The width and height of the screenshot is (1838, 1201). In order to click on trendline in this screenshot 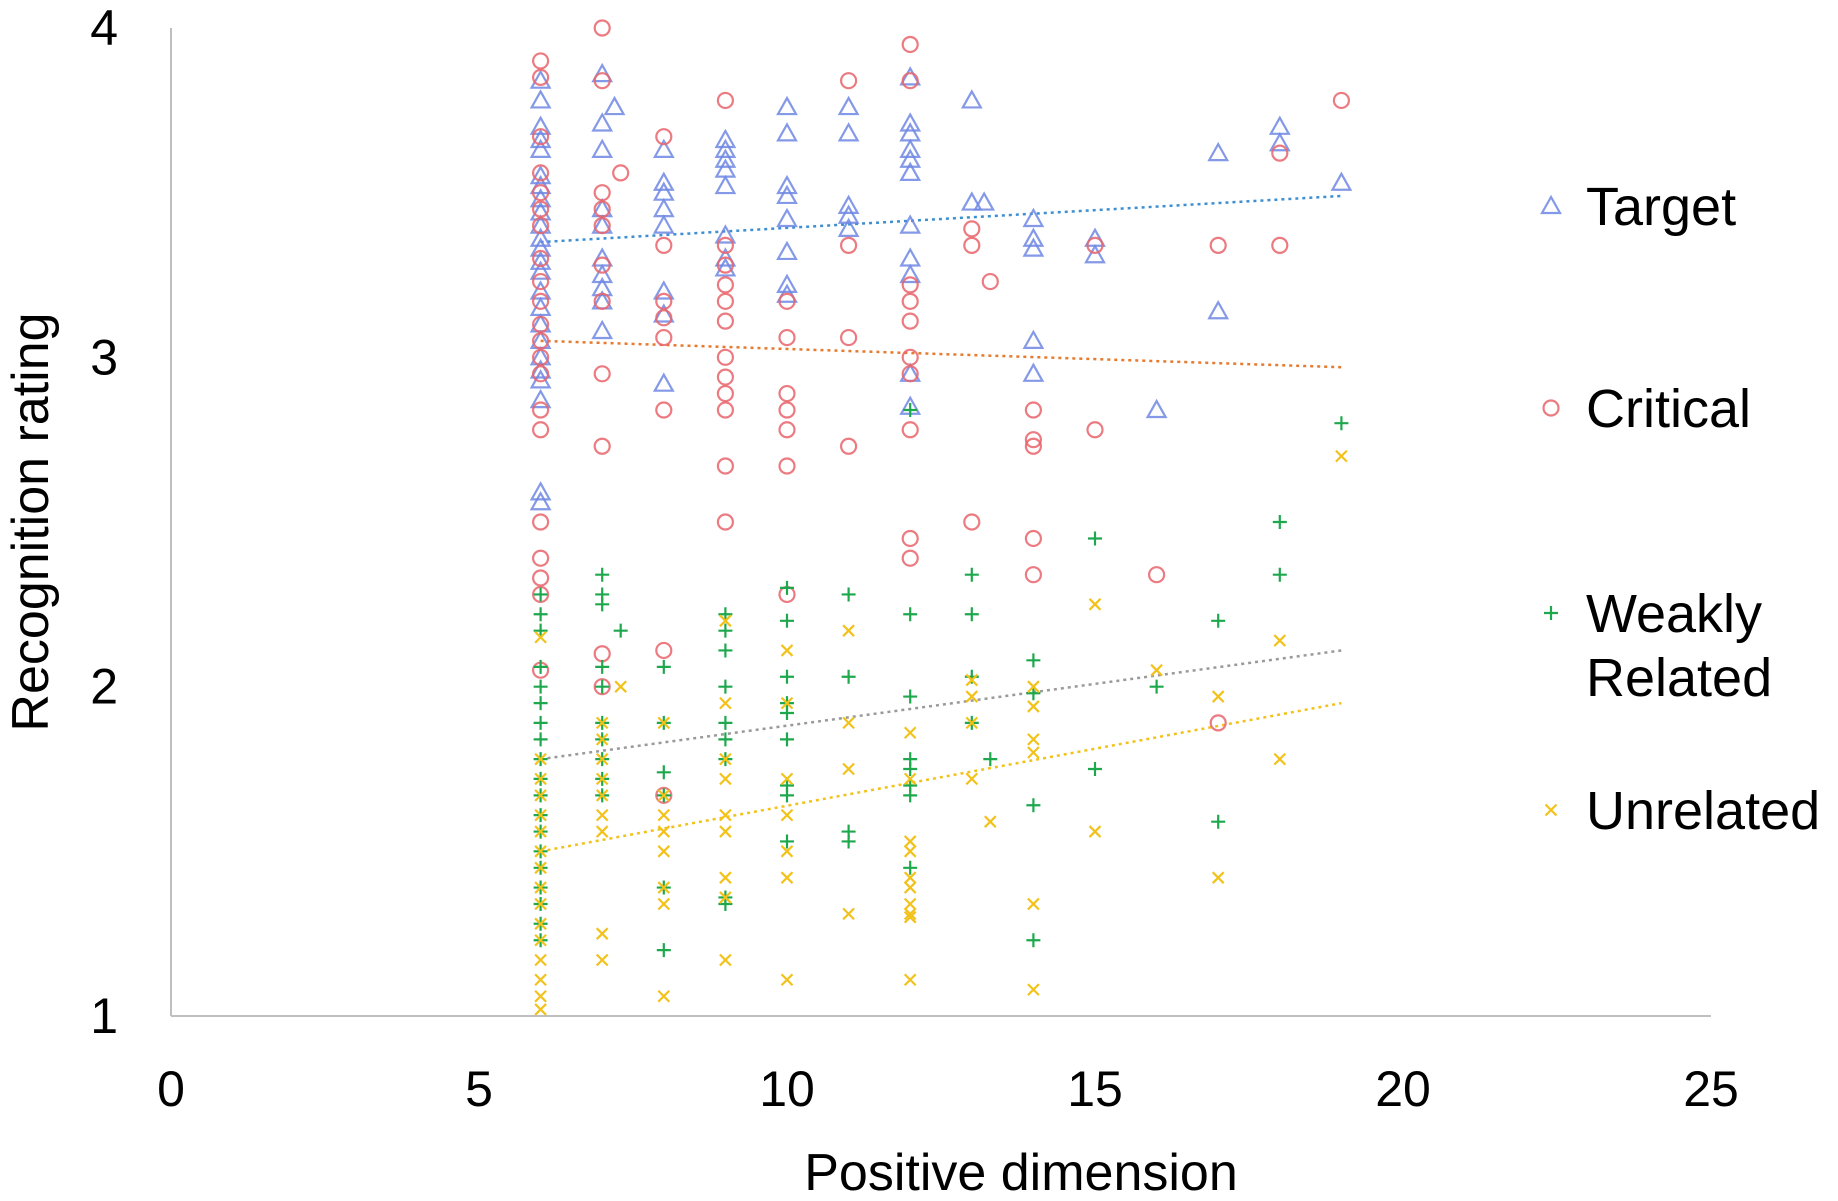, I will do `click(941, 705)`.